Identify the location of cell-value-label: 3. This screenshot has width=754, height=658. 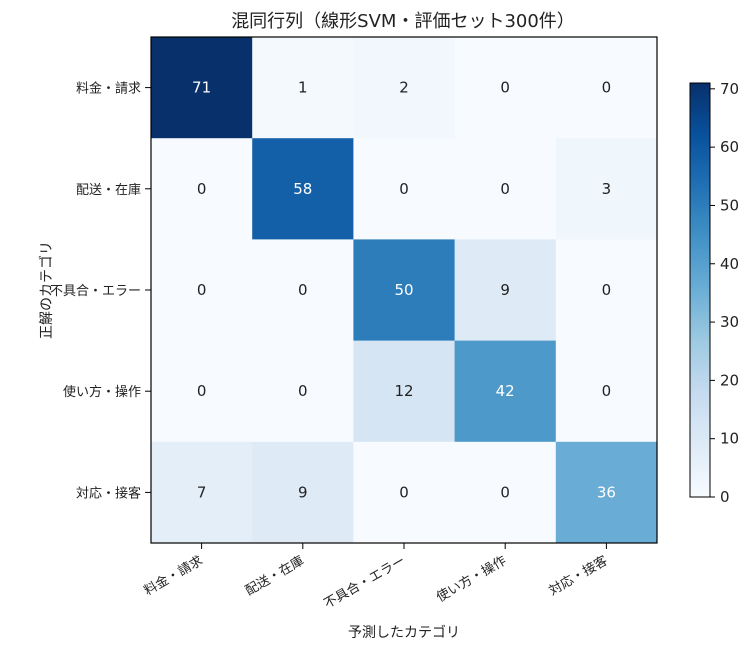
(607, 189).